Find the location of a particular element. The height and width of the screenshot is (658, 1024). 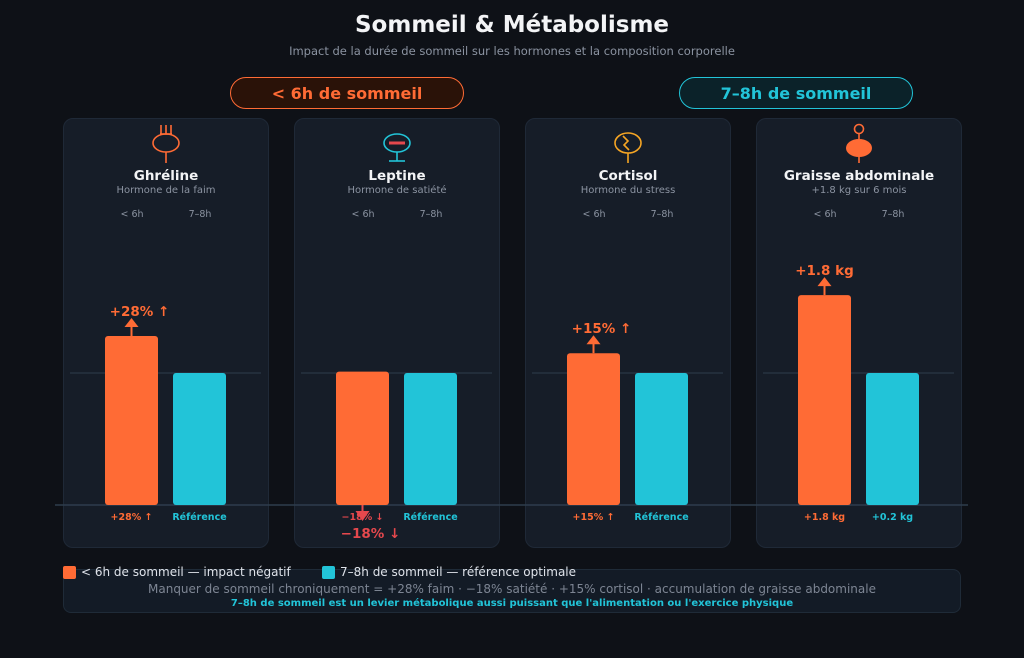

panel-subtitle: Hormone de la faim is located at coordinates (166, 190).